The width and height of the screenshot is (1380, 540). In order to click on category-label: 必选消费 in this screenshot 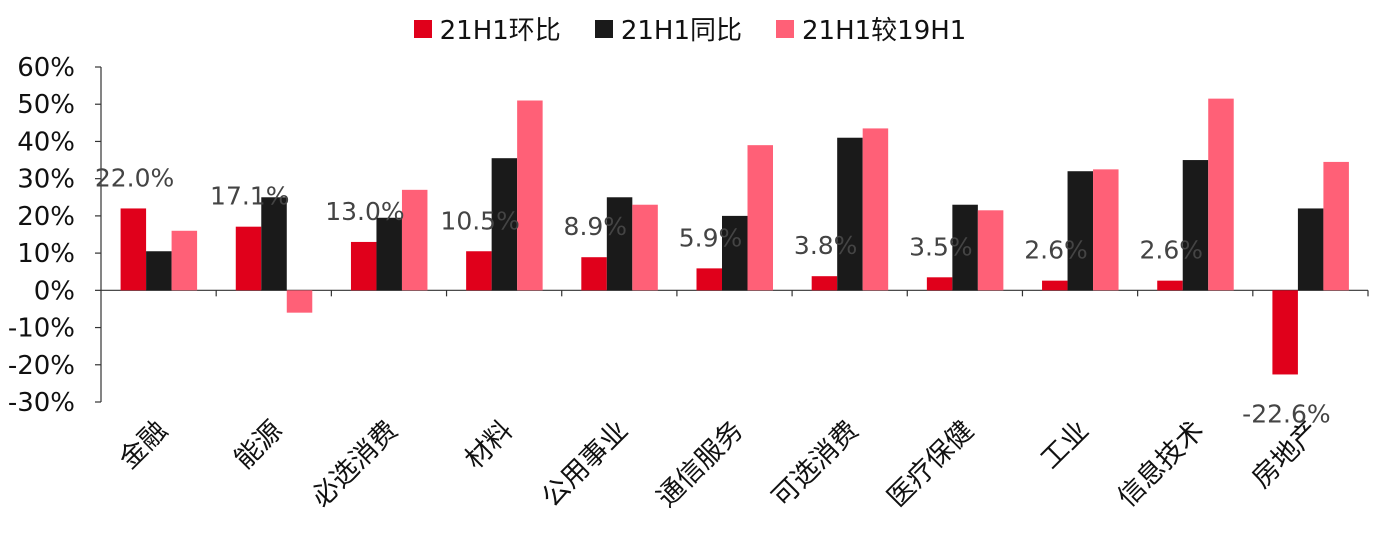, I will do `click(355, 464)`.